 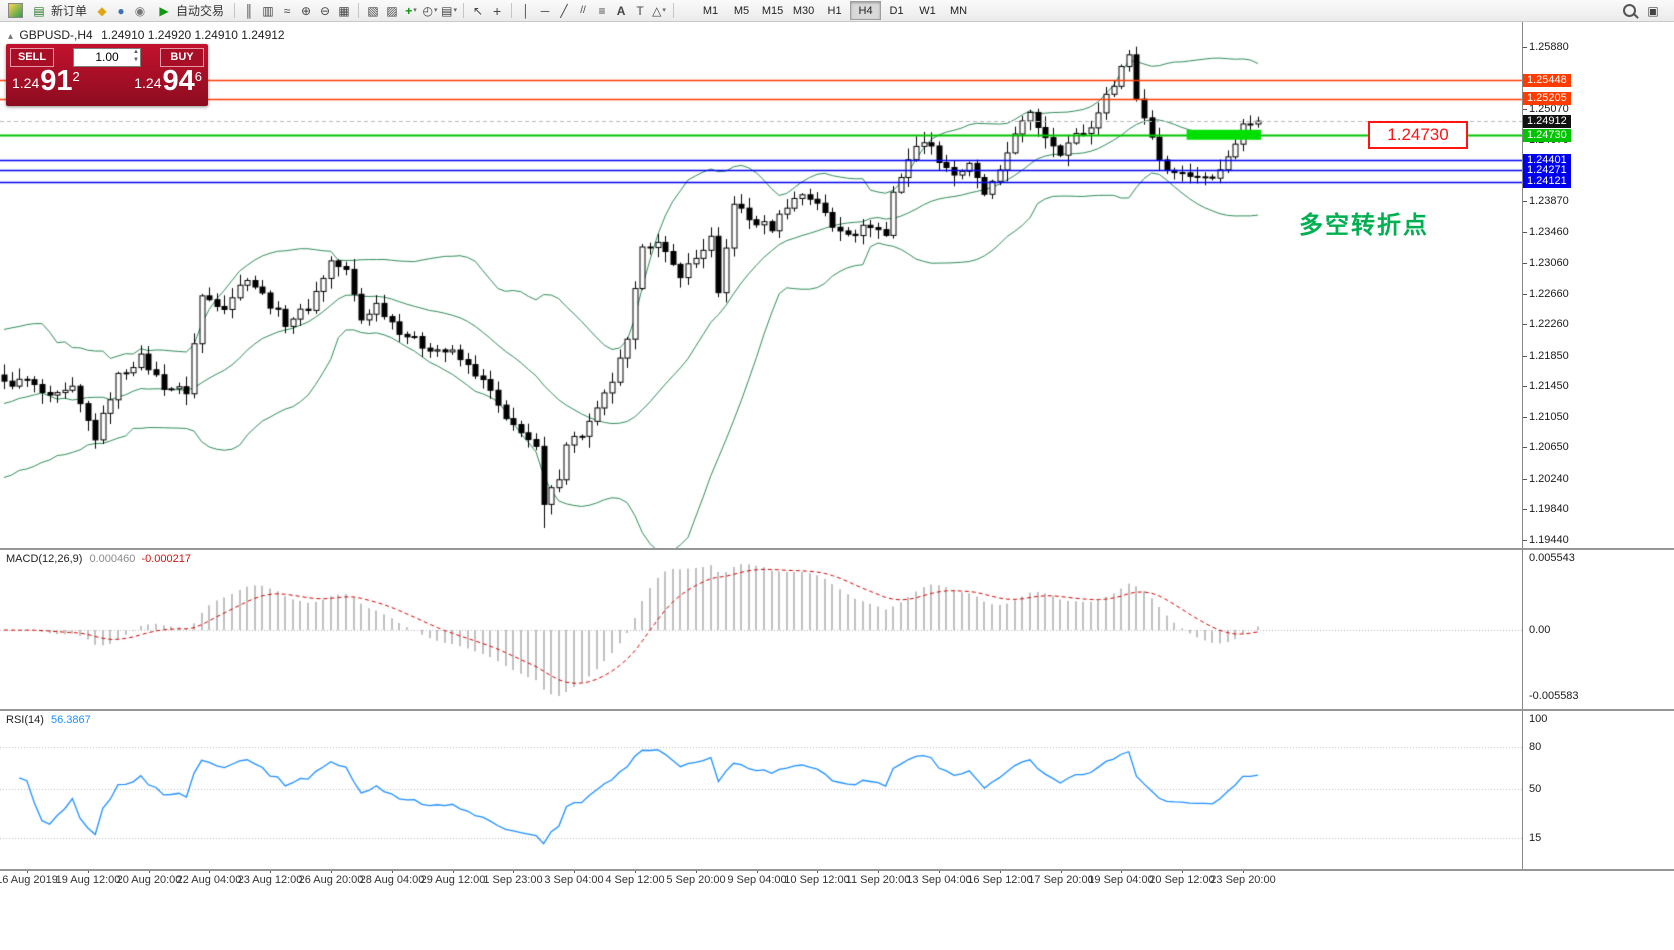 What do you see at coordinates (25, 720) in the screenshot?
I see `rsi-name: RSI(14)` at bounding box center [25, 720].